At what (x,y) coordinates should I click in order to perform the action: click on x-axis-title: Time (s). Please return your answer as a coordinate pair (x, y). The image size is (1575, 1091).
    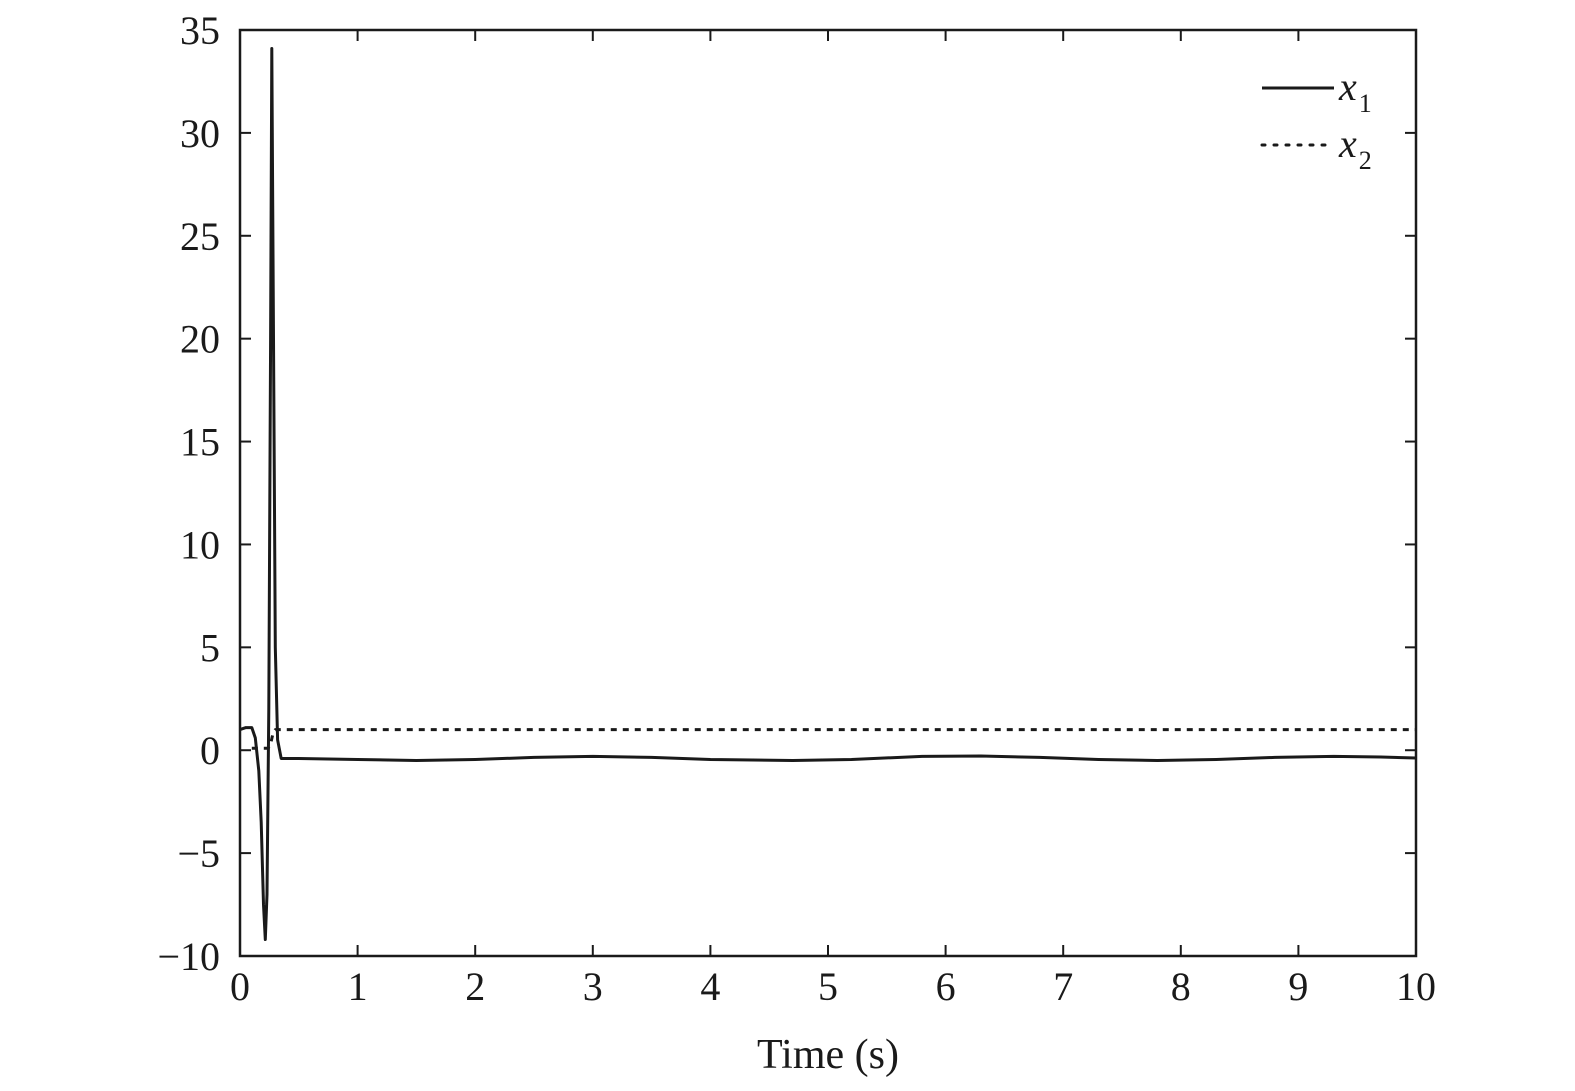
    Looking at the image, I should click on (828, 1055).